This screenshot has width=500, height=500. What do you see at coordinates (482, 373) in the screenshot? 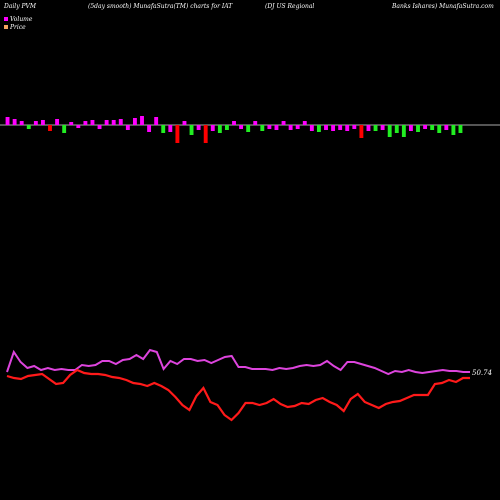
I see `last-price-label: 50.74` at bounding box center [482, 373].